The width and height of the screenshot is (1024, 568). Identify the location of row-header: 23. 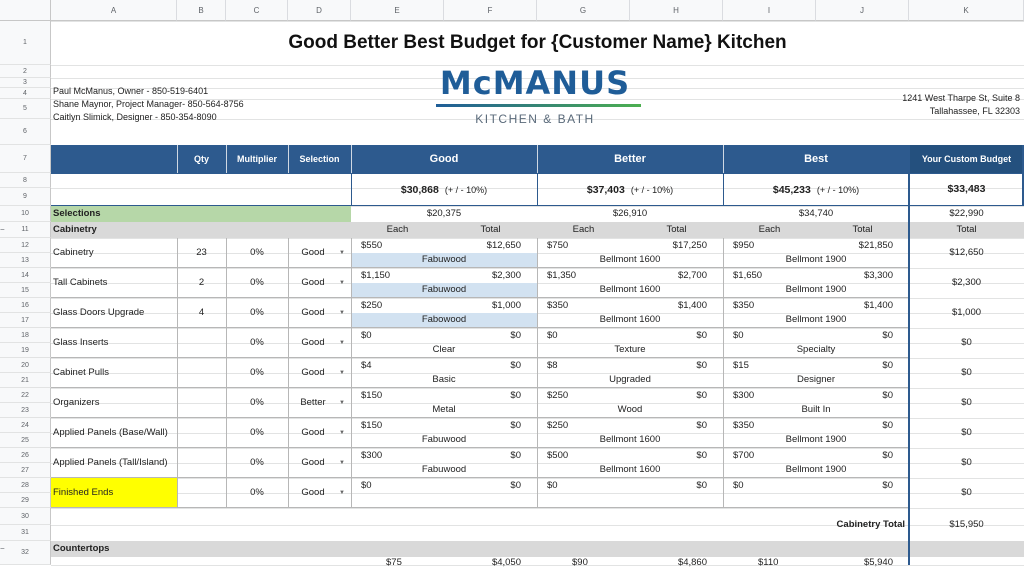
(25, 410).